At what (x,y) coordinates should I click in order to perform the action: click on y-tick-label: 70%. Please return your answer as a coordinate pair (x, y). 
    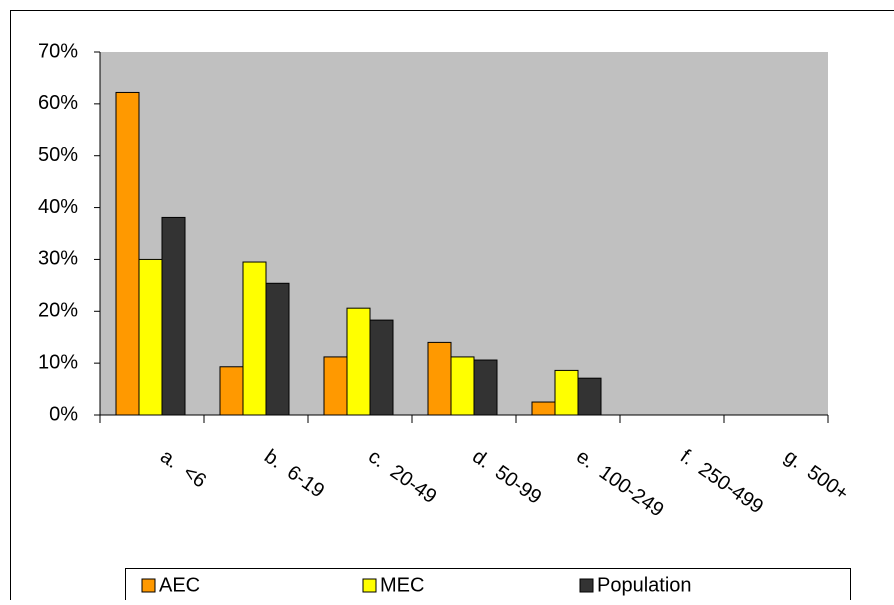
    Looking at the image, I should click on (58, 51).